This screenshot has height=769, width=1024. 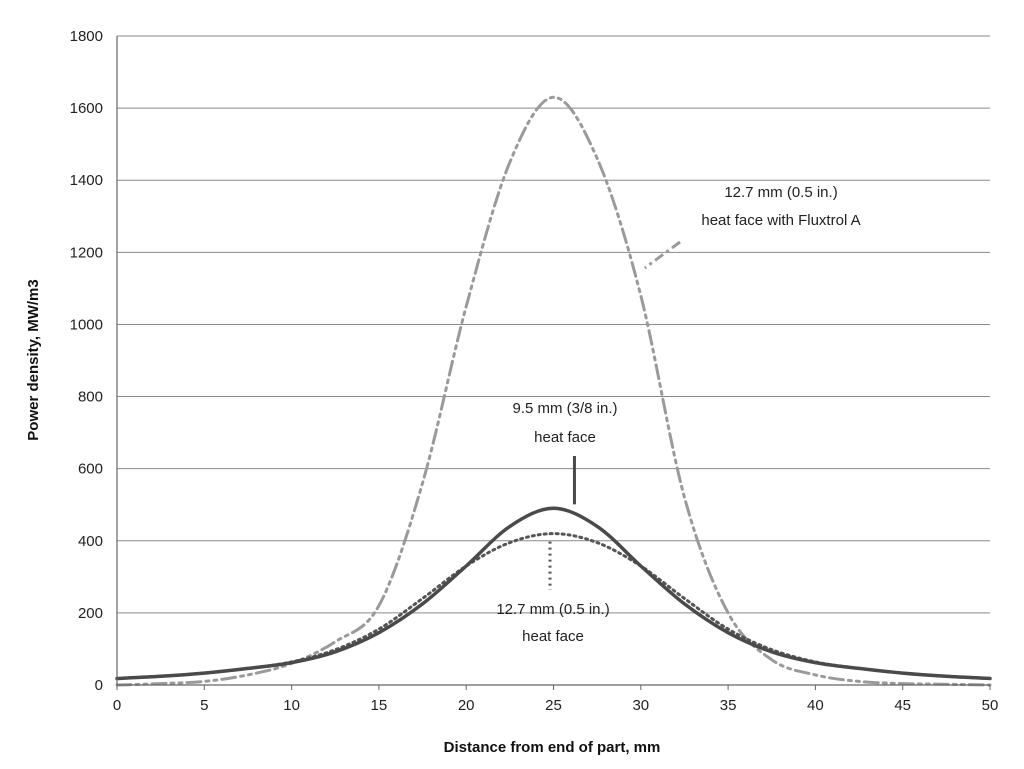 What do you see at coordinates (86, 36) in the screenshot?
I see `y-tick-label: 1800` at bounding box center [86, 36].